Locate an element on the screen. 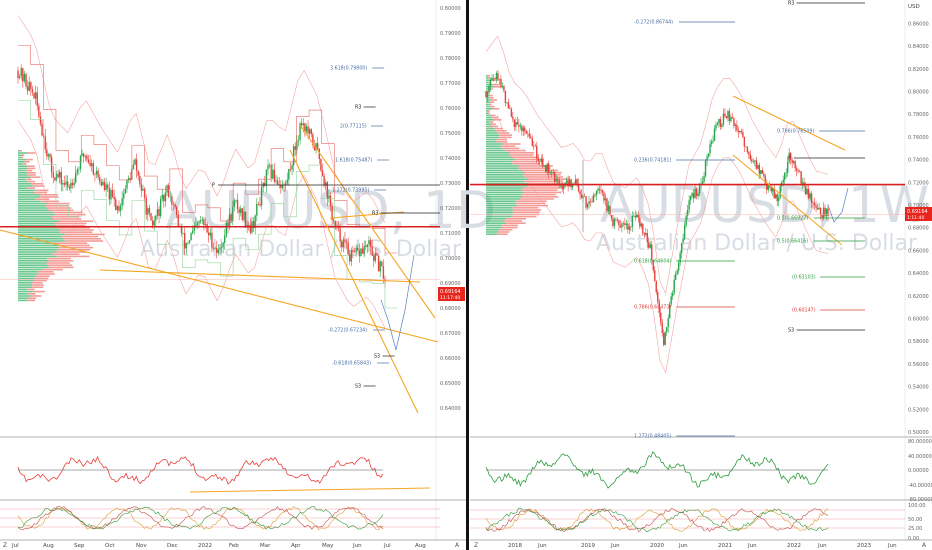 The height and width of the screenshot is (550, 932). right-price-timer: 1:11:40 is located at coordinates (915, 218).